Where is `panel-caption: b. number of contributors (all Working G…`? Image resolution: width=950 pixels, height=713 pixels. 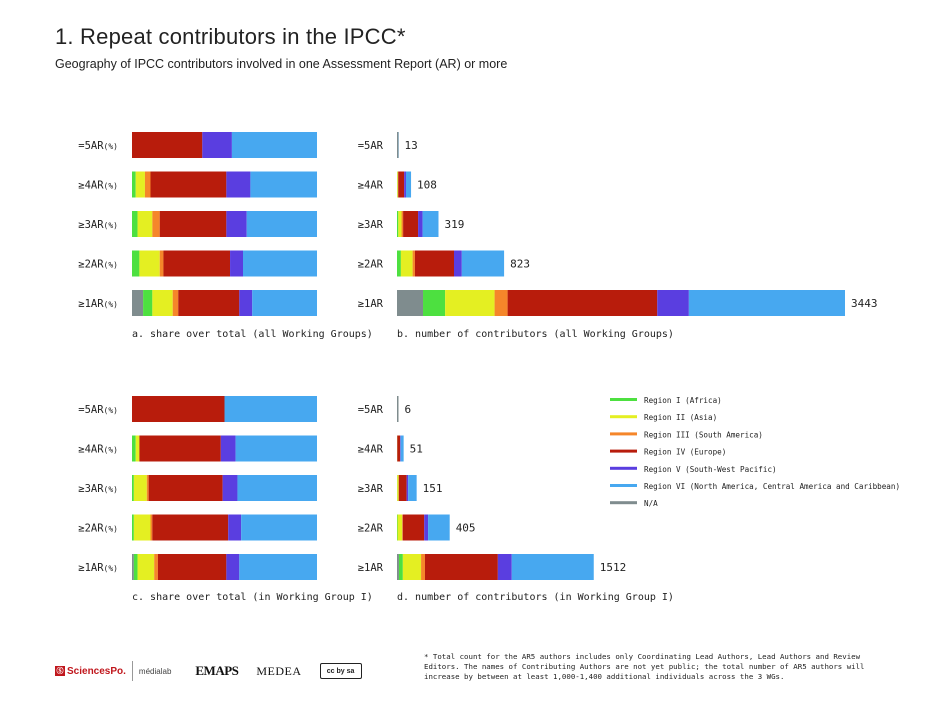
panel-caption: b. number of contributors (all Working G… is located at coordinates (535, 334).